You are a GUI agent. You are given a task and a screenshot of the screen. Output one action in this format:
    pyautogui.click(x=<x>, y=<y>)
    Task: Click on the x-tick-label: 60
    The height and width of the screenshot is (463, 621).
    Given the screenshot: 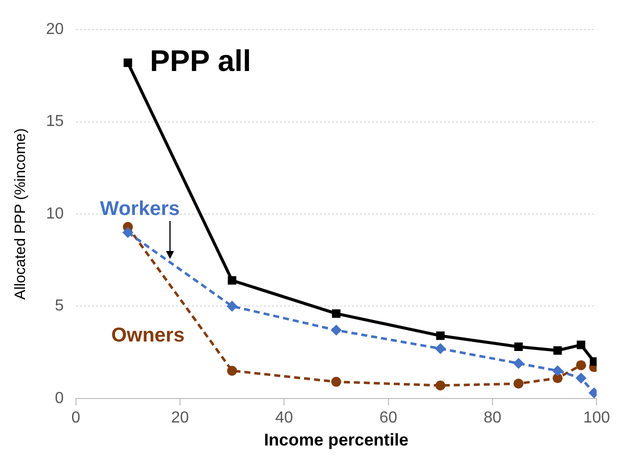 What is the action you would take?
    pyautogui.click(x=388, y=417)
    